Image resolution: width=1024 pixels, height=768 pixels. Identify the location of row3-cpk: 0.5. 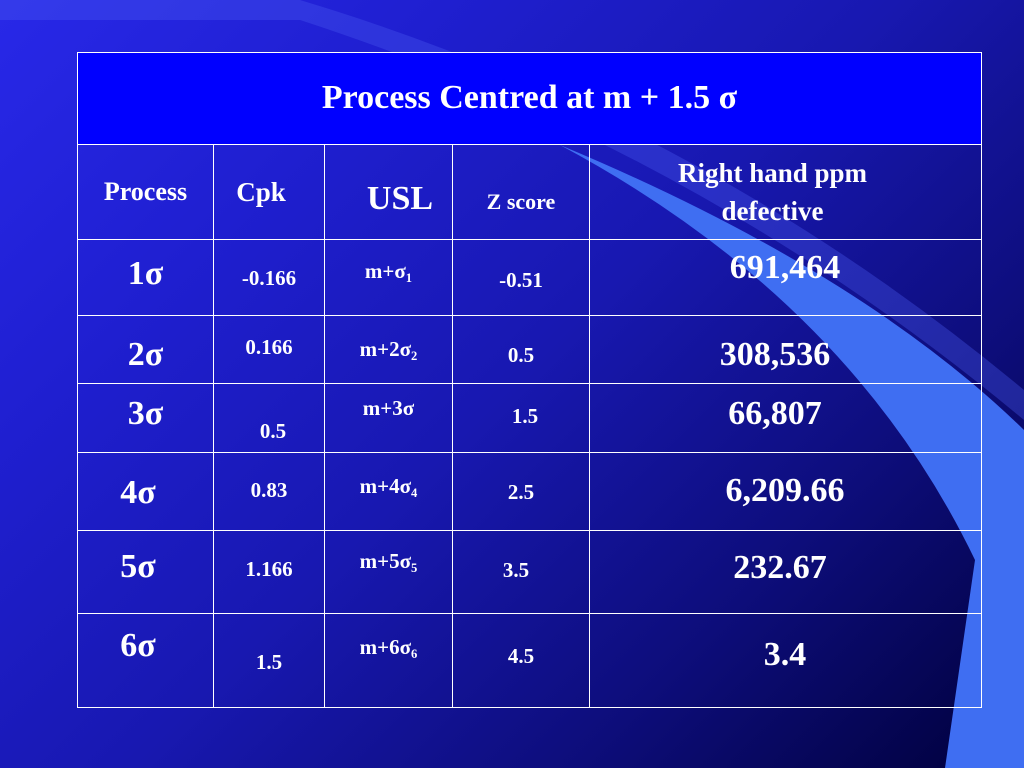
(273, 431).